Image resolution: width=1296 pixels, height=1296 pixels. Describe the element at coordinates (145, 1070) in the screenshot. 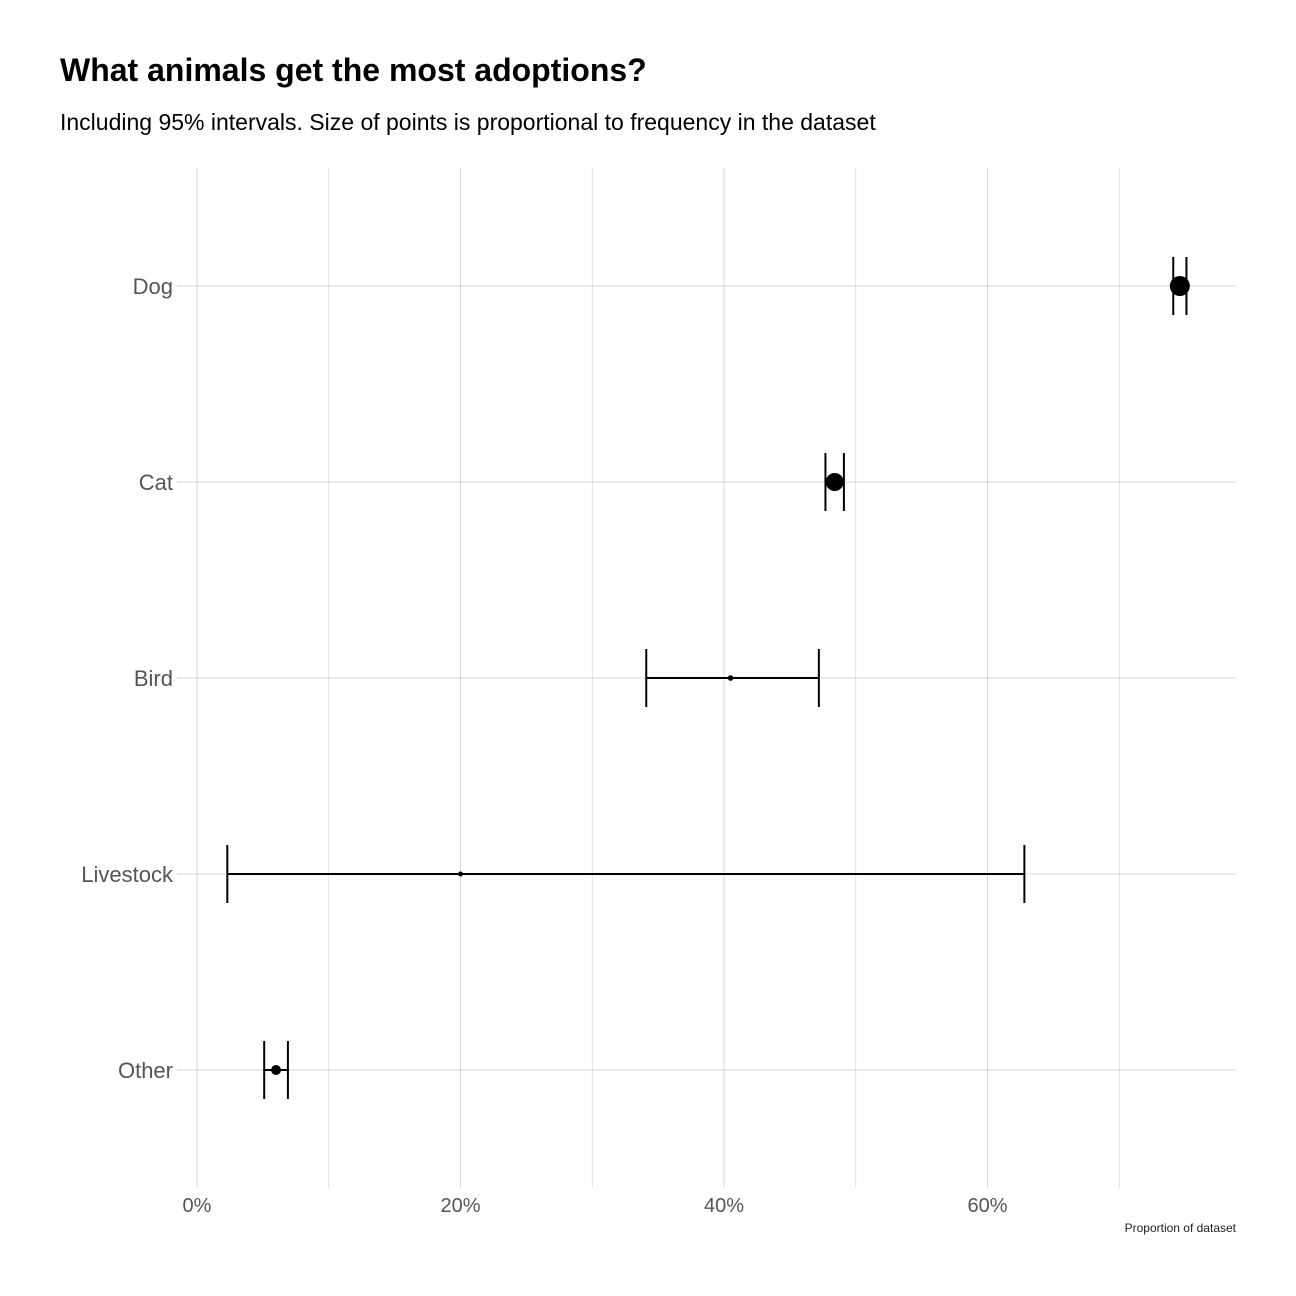

I see `y-tick-label: Other` at that location.